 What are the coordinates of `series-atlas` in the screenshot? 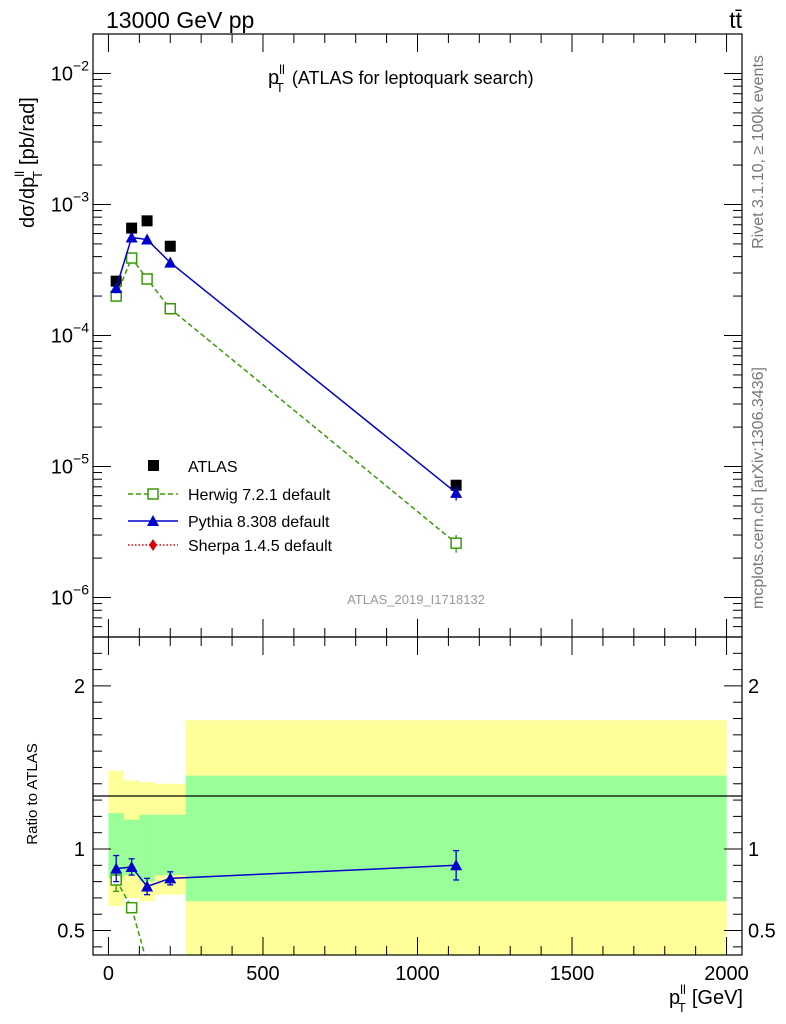 It's located at (286, 353).